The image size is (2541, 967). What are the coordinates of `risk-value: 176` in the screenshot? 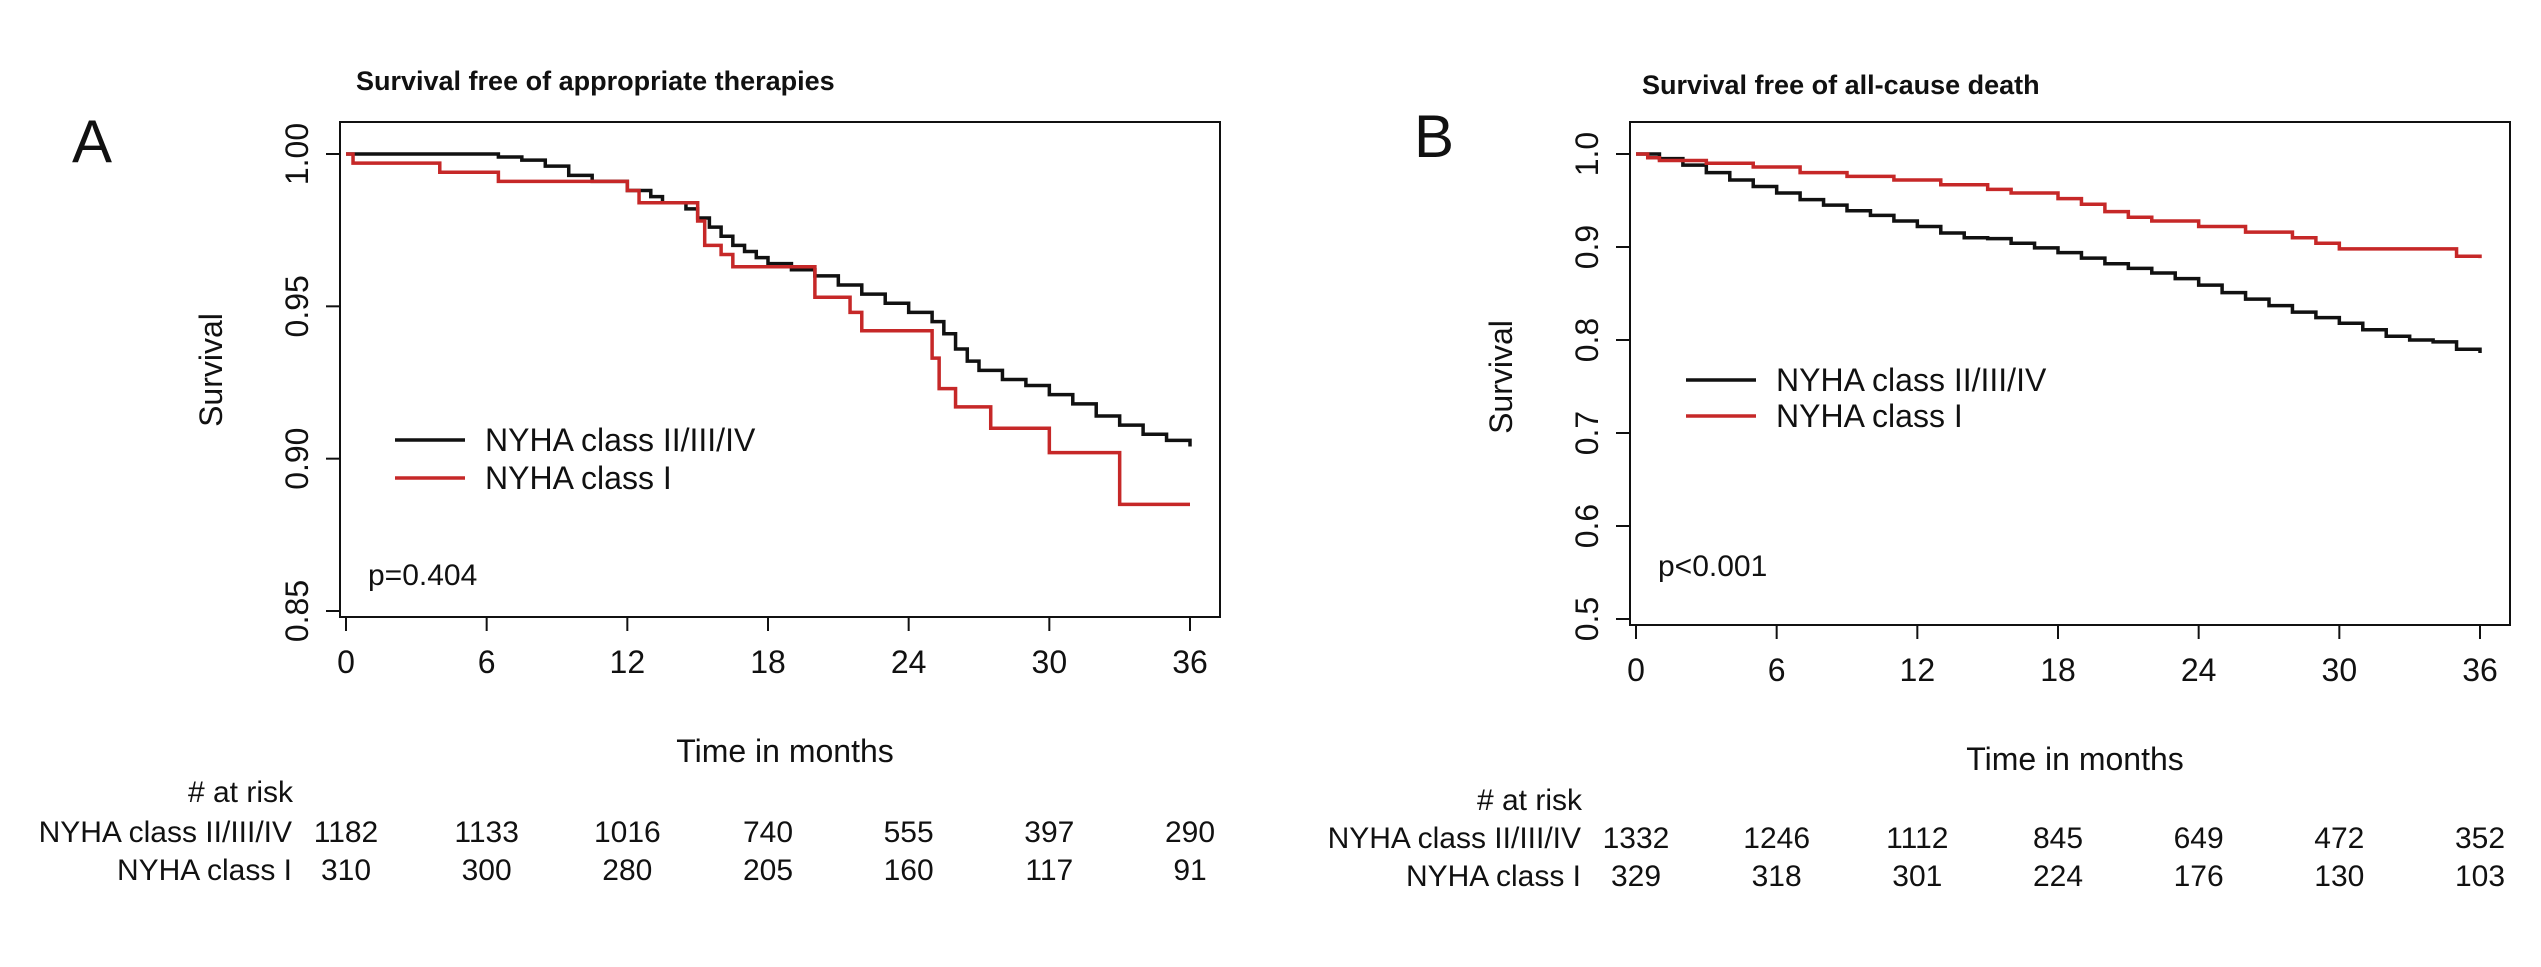 It's located at (2199, 876).